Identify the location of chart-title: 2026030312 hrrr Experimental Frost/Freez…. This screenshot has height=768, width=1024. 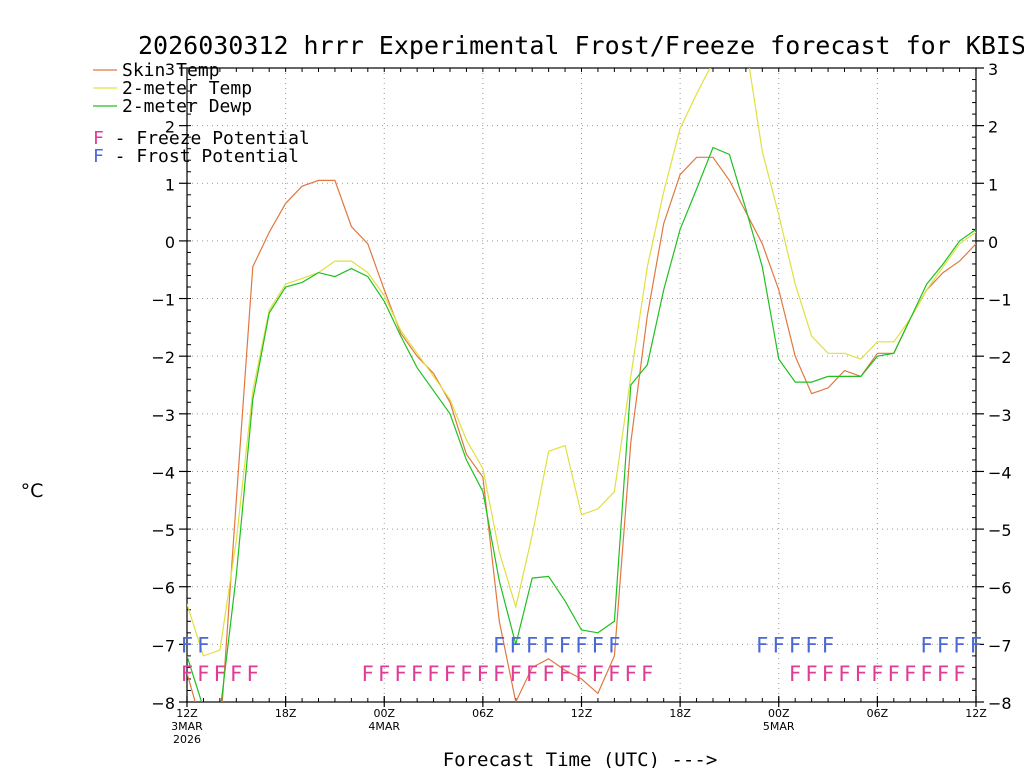
(581, 45).